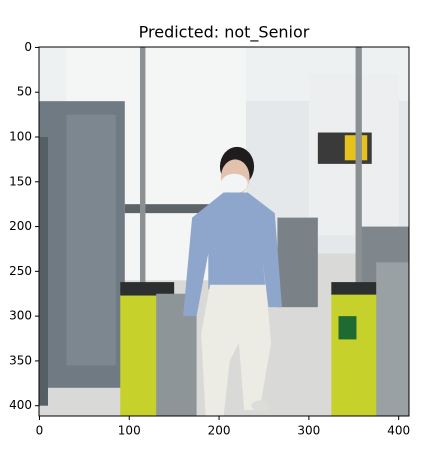 The height and width of the screenshot is (457, 443). I want to click on y-tick-label: 0, so click(28, 47).